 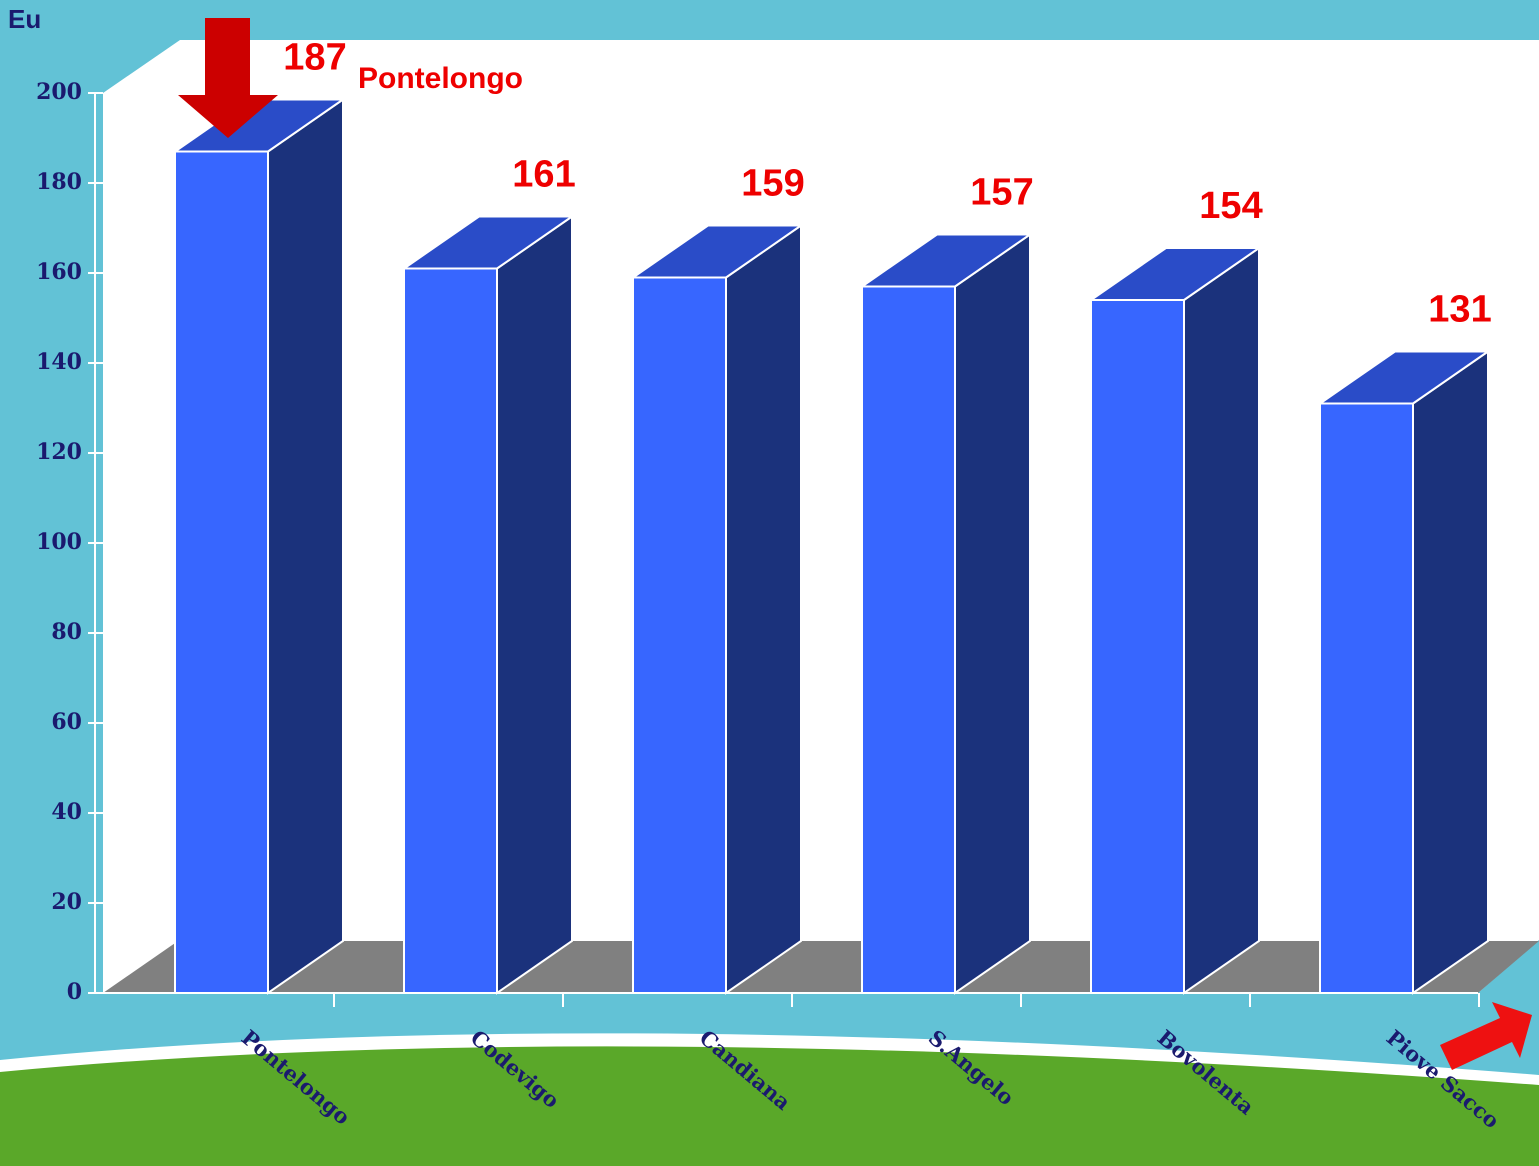 I want to click on annotation: Pontelongo, so click(x=440, y=78).